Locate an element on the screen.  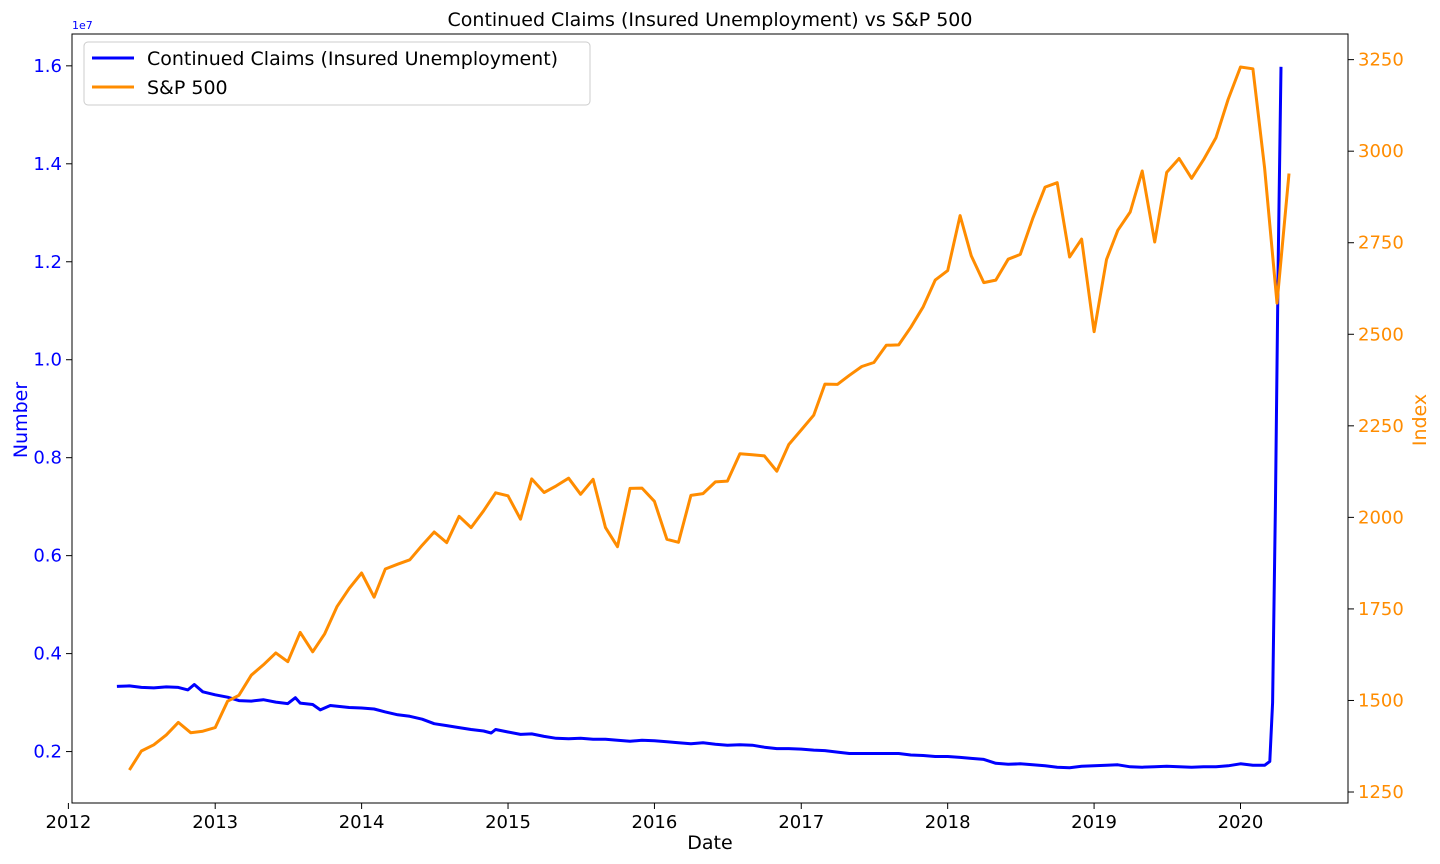
right-tick-label: 1750 is located at coordinates (1381, 609).